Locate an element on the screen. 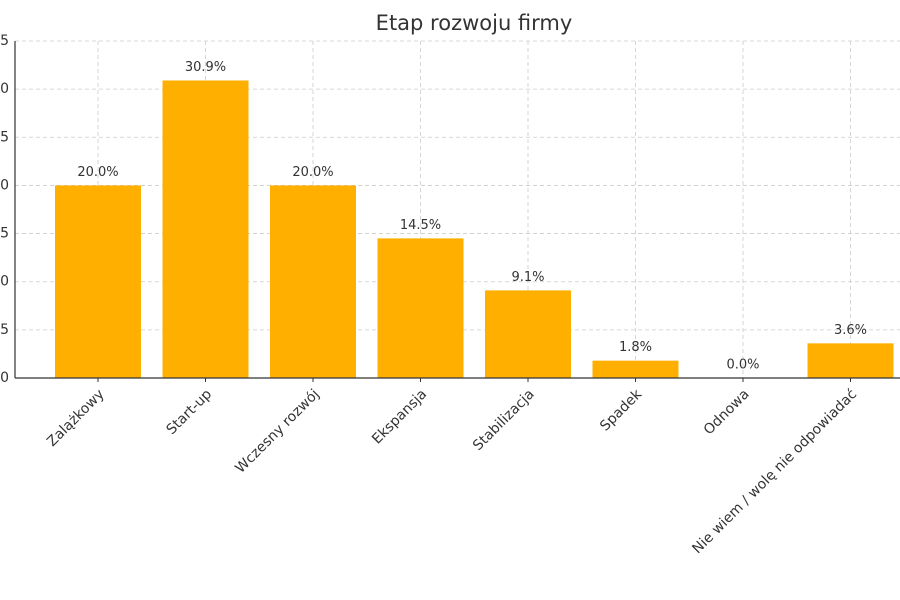 Image resolution: width=900 pixels, height=600 pixels. x-tick-label: Ekspansja is located at coordinates (399, 416).